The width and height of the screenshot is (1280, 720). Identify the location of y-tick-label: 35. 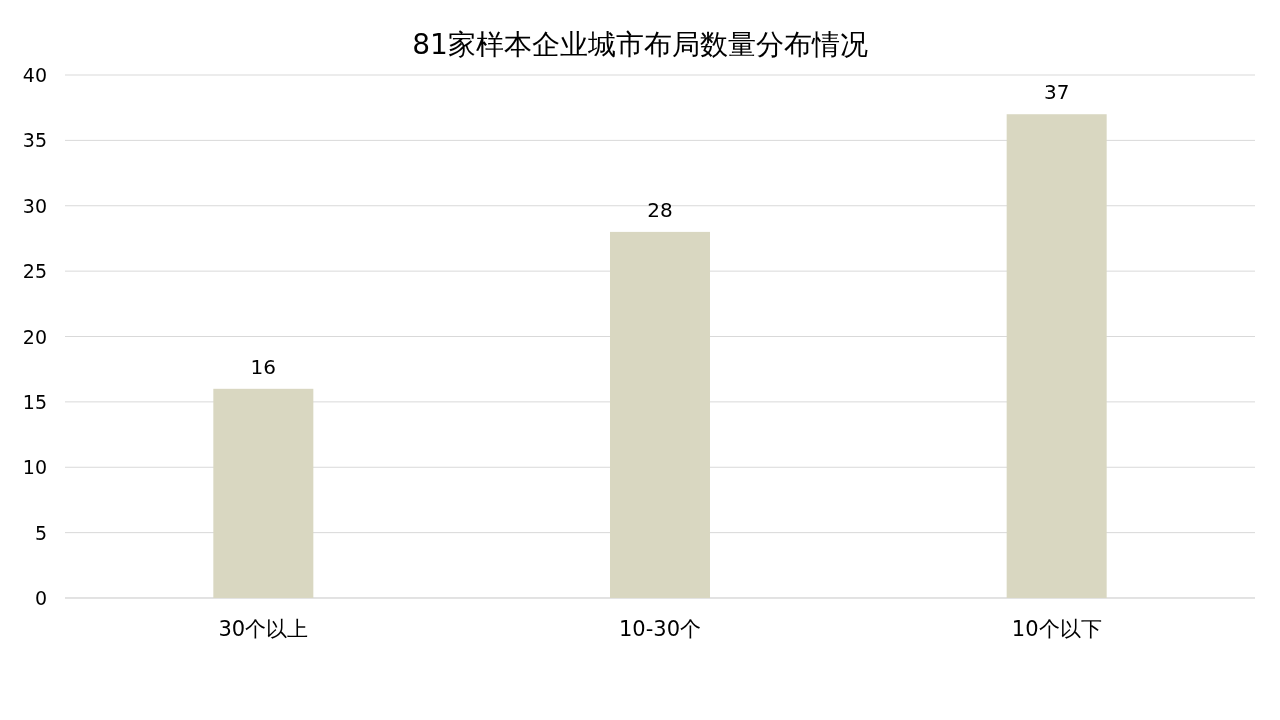
(34, 140).